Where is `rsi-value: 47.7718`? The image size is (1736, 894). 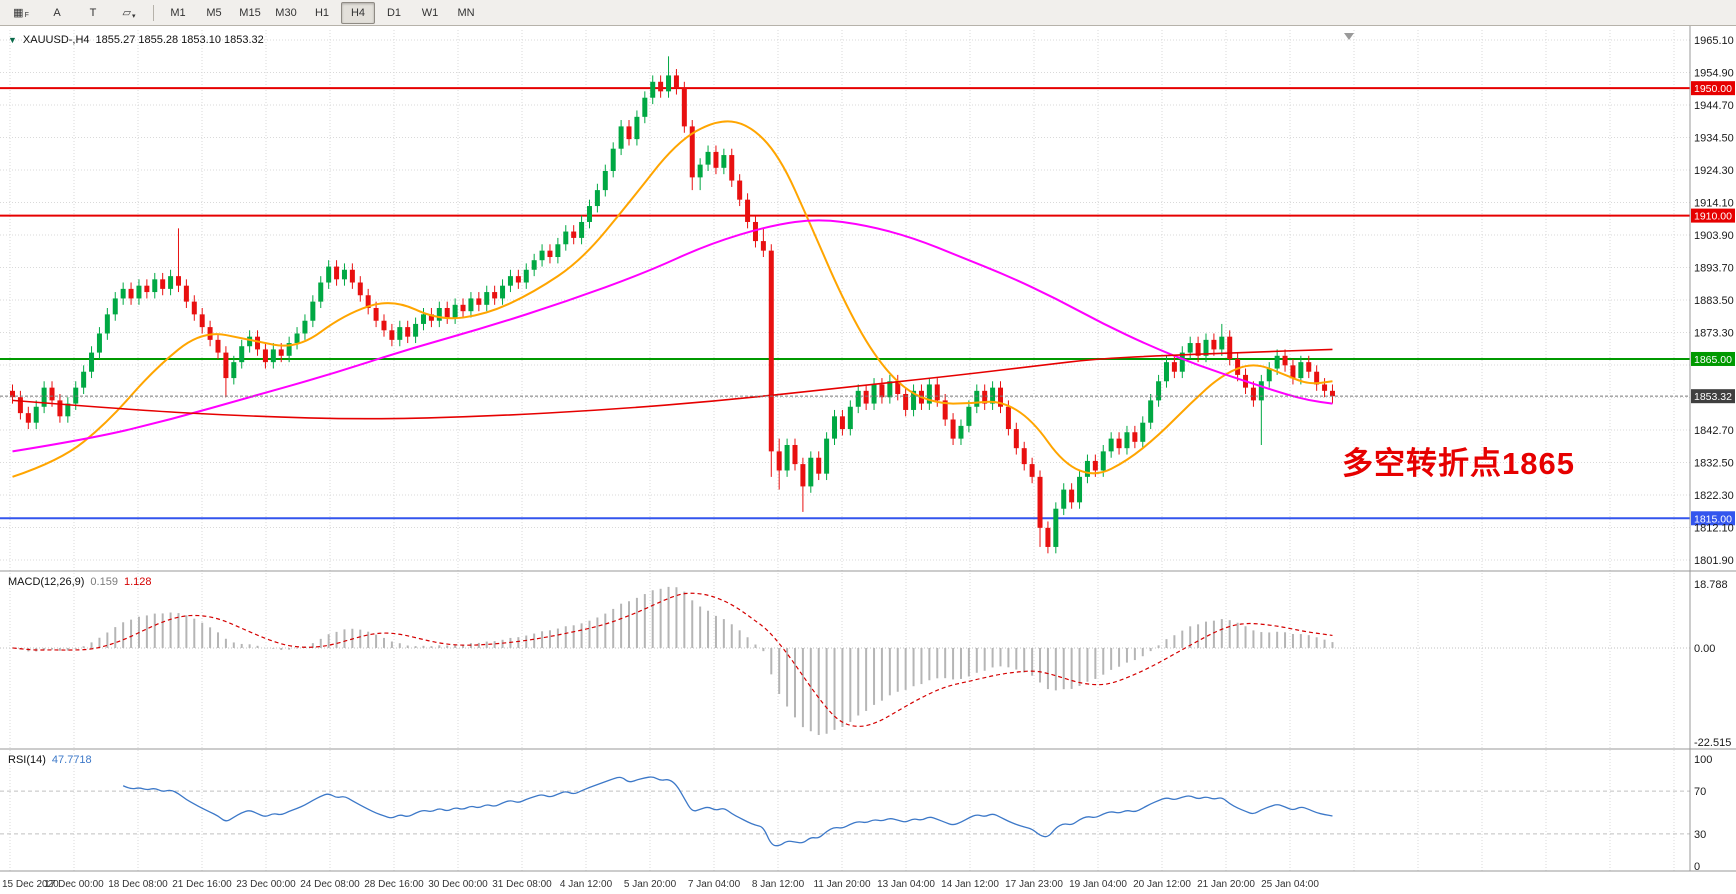 rsi-value: 47.7718 is located at coordinates (71, 760).